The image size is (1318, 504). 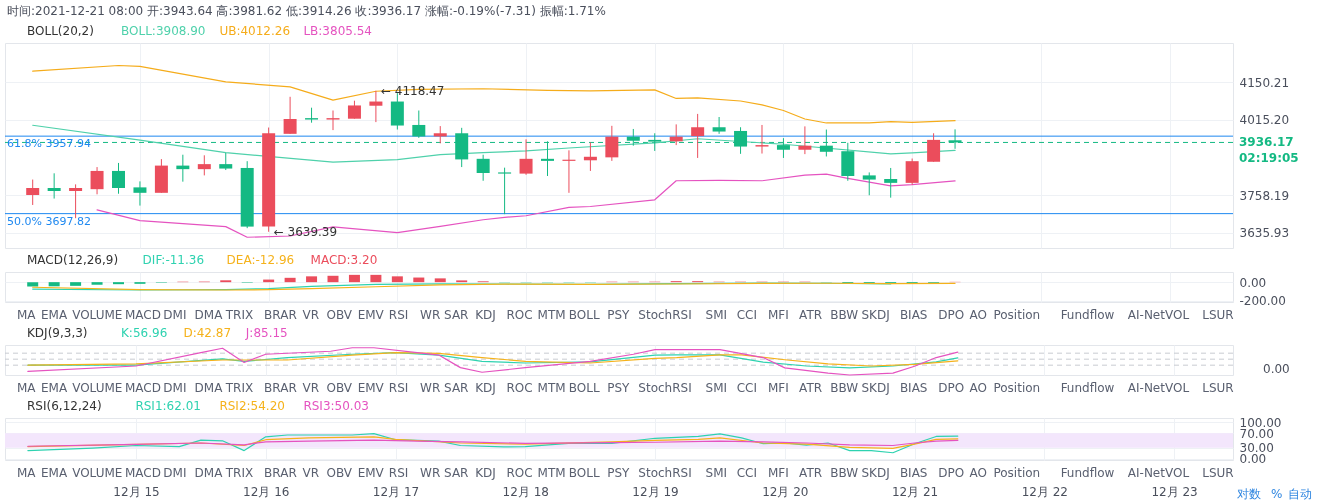 What do you see at coordinates (1262, 301) in the screenshot?
I see `y-tick-label: -200.00` at bounding box center [1262, 301].